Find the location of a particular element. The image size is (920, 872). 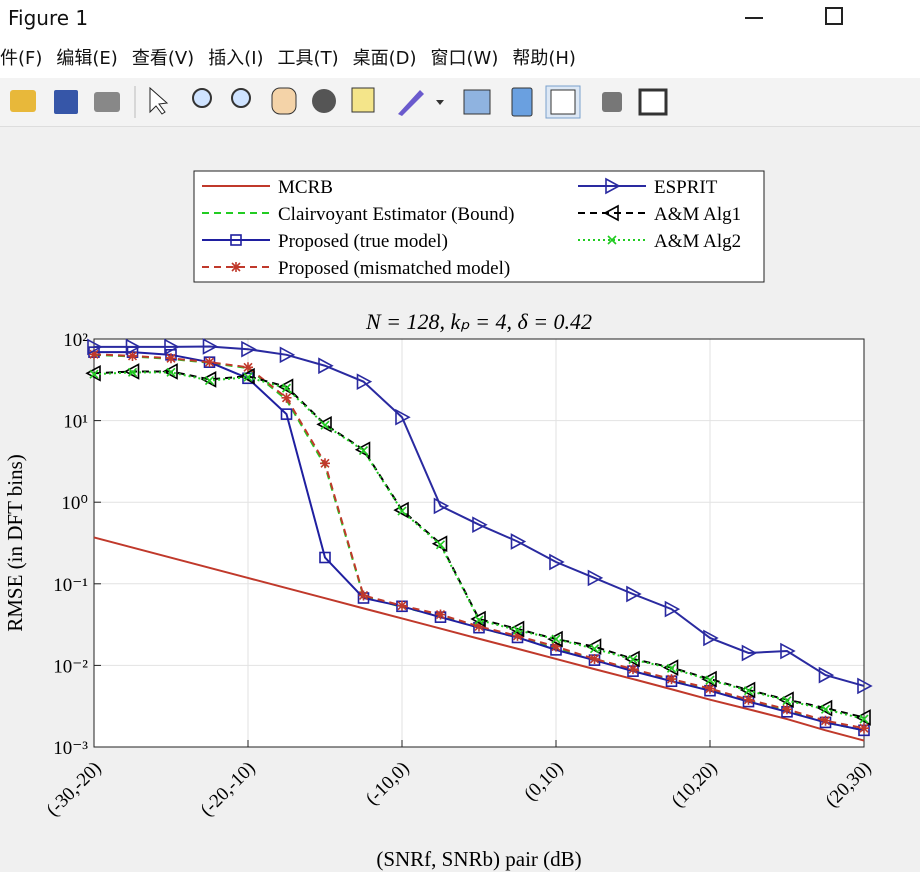

zoom-out-icon is located at coordinates (241, 98).